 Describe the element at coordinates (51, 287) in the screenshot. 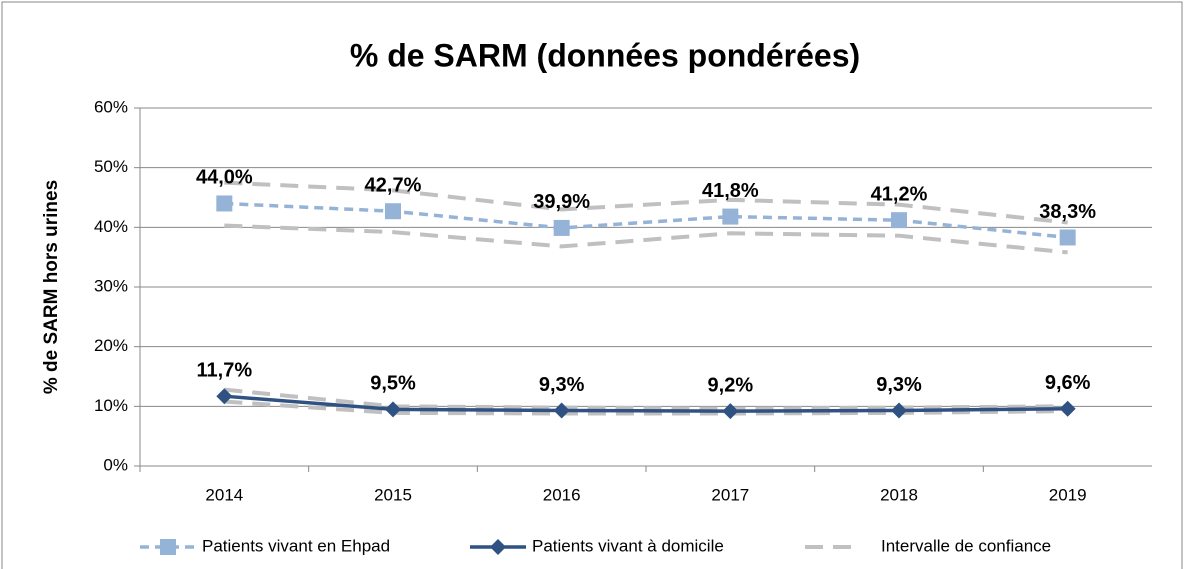

I see `y-axis-label: % de SARM hors urines` at that location.